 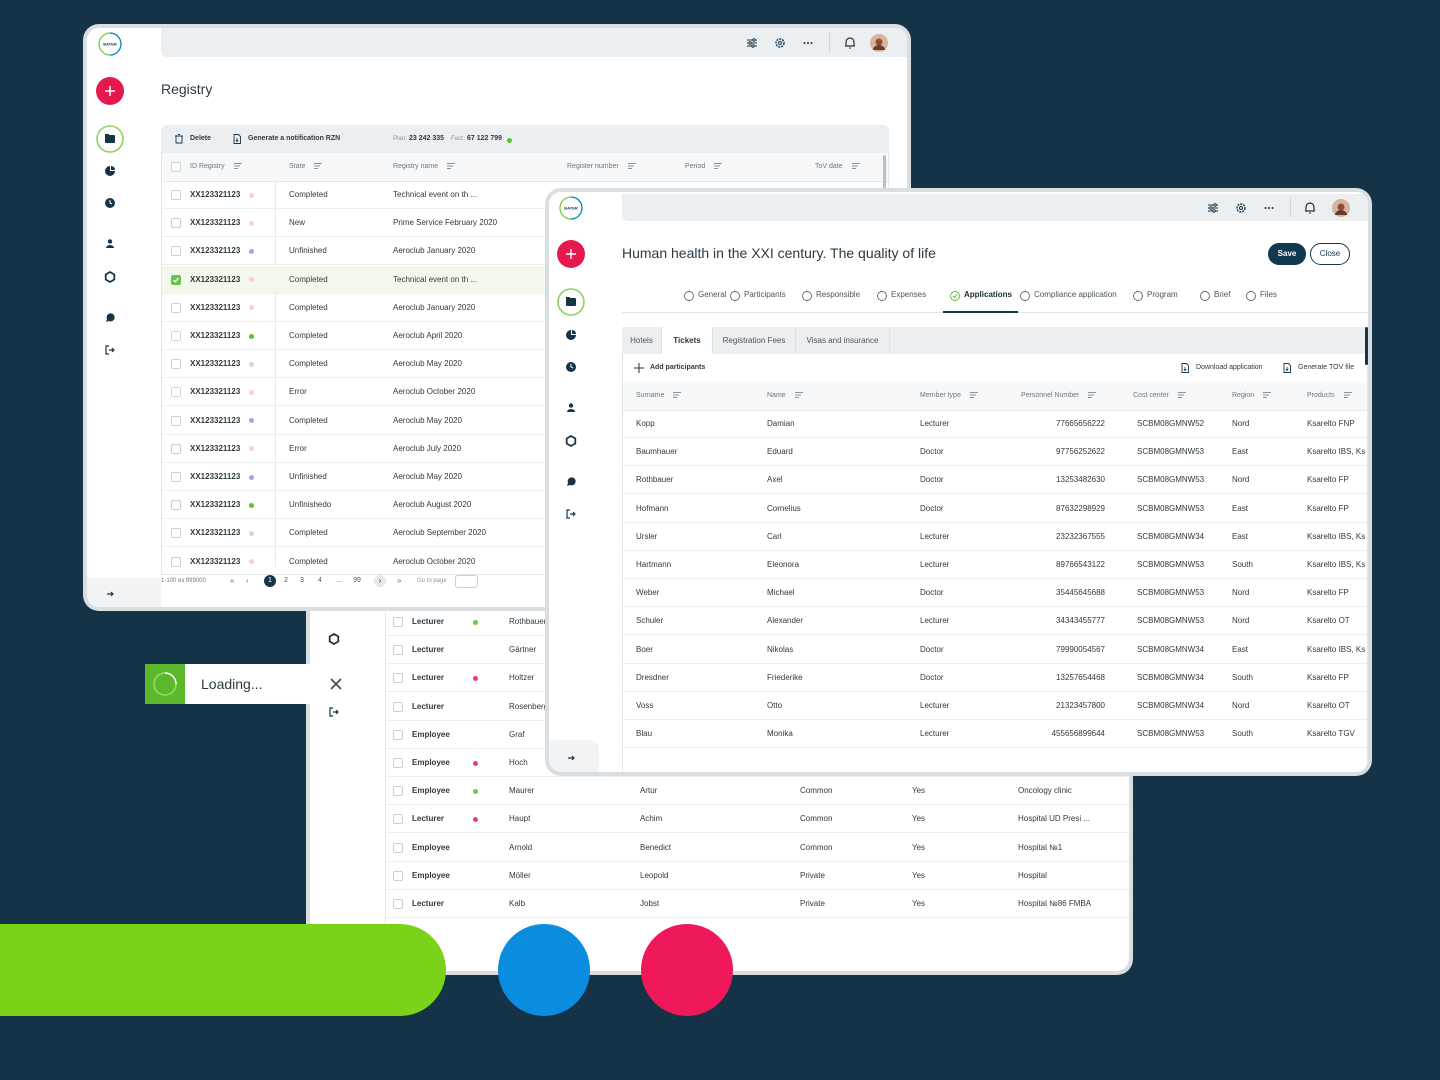 What do you see at coordinates (879, 43) in the screenshot?
I see `avatar-icon` at bounding box center [879, 43].